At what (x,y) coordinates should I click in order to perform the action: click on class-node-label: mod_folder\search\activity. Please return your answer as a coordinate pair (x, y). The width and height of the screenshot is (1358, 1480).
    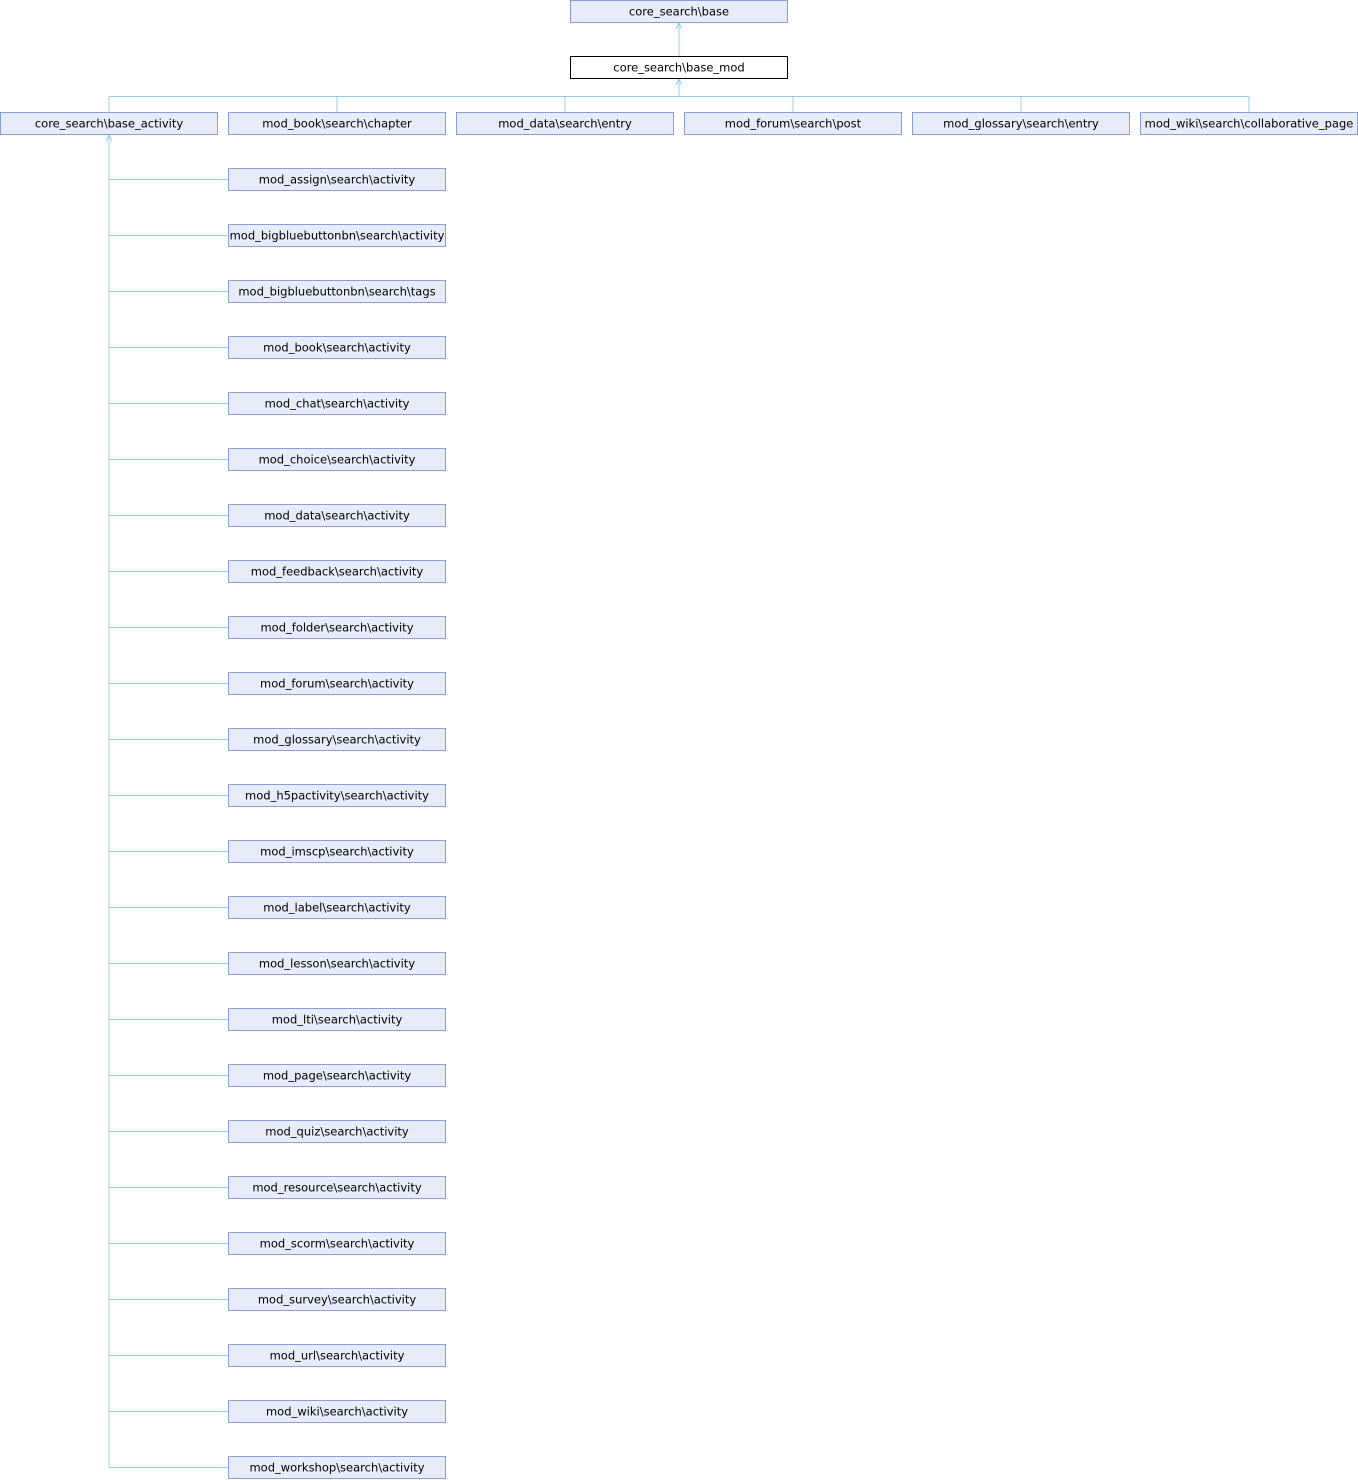
    Looking at the image, I should click on (336, 628).